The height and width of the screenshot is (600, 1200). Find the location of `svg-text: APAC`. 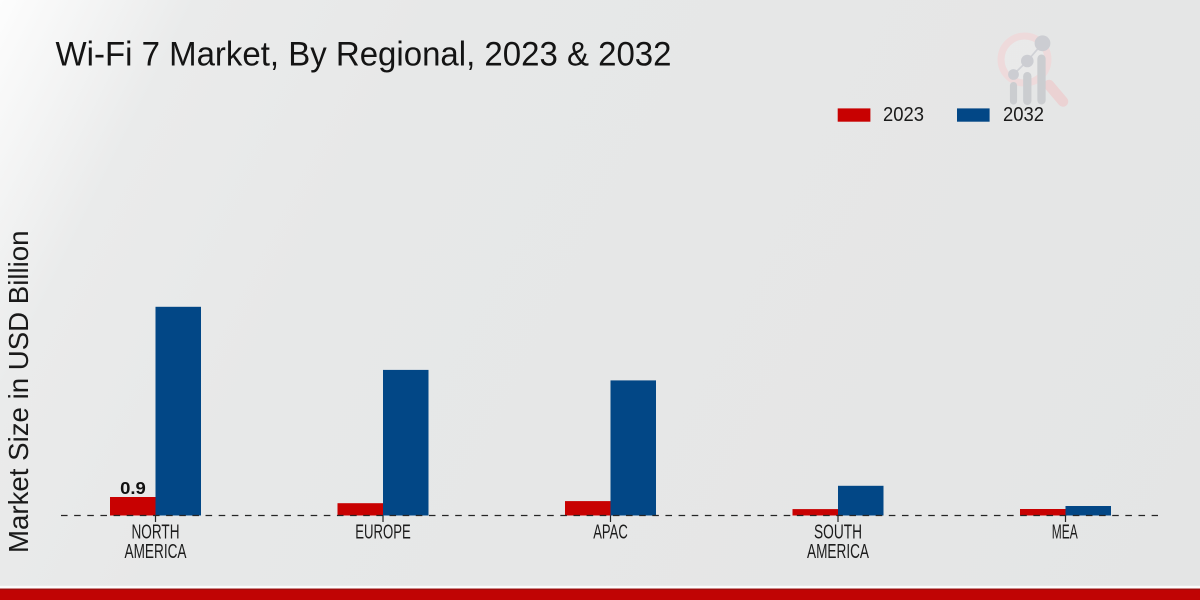

svg-text: APAC is located at coordinates (610, 533).